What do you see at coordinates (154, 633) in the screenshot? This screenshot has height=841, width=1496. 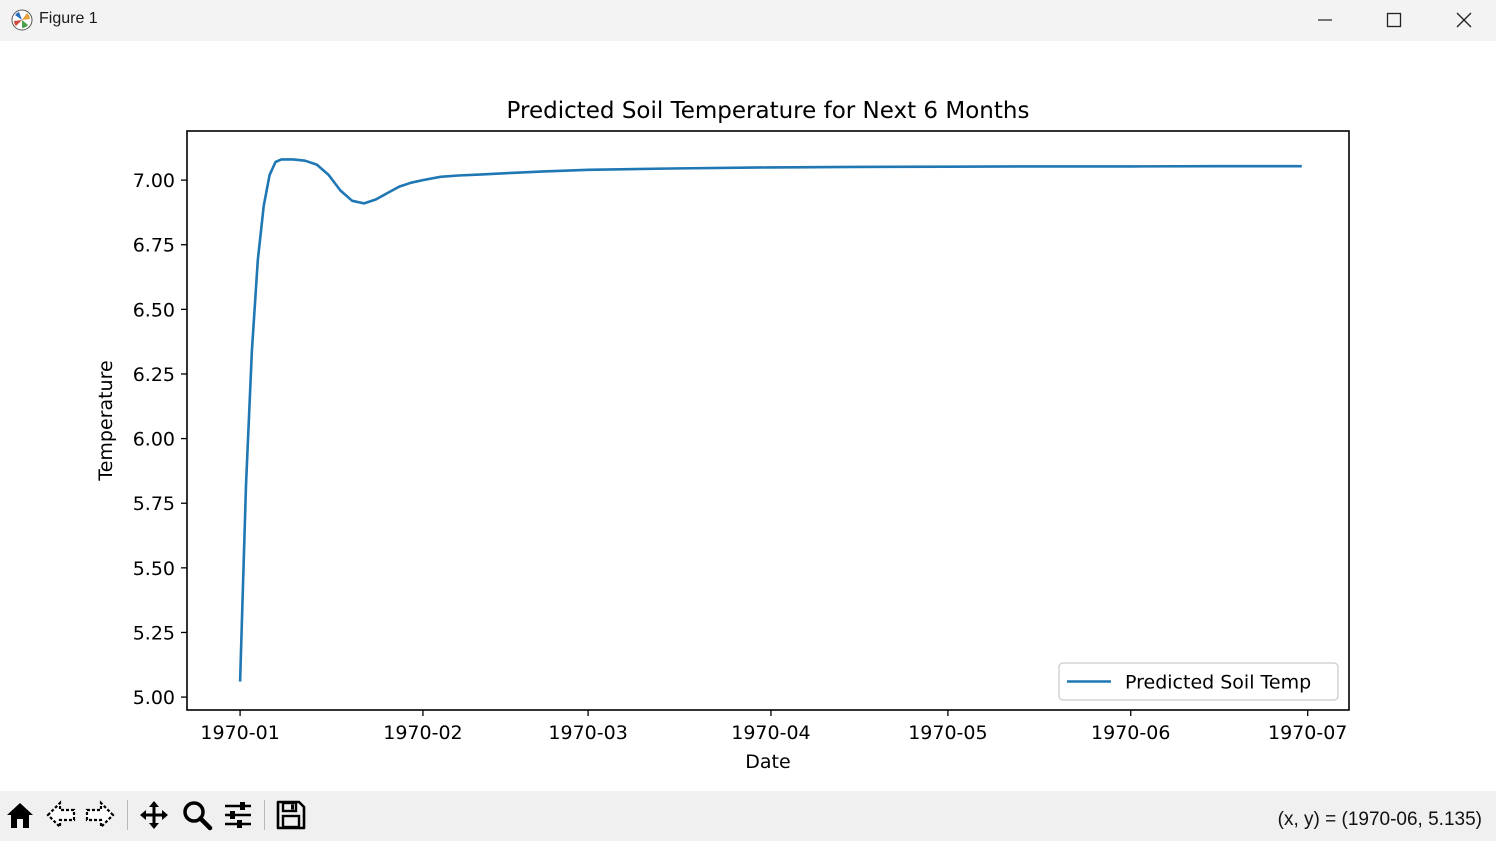 I see `y-tick-label: 5.25` at bounding box center [154, 633].